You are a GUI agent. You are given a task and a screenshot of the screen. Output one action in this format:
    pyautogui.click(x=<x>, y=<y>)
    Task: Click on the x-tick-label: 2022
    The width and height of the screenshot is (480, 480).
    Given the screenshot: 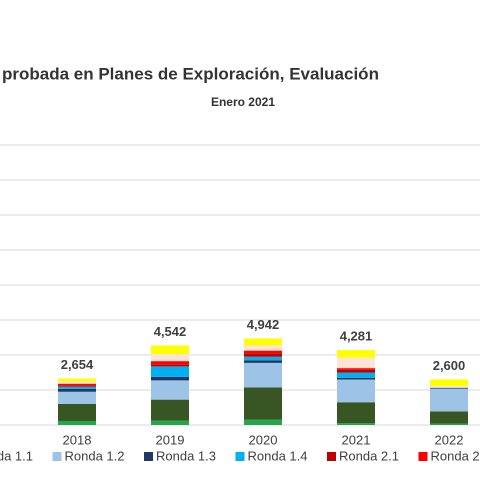 What is the action you would take?
    pyautogui.click(x=449, y=439)
    